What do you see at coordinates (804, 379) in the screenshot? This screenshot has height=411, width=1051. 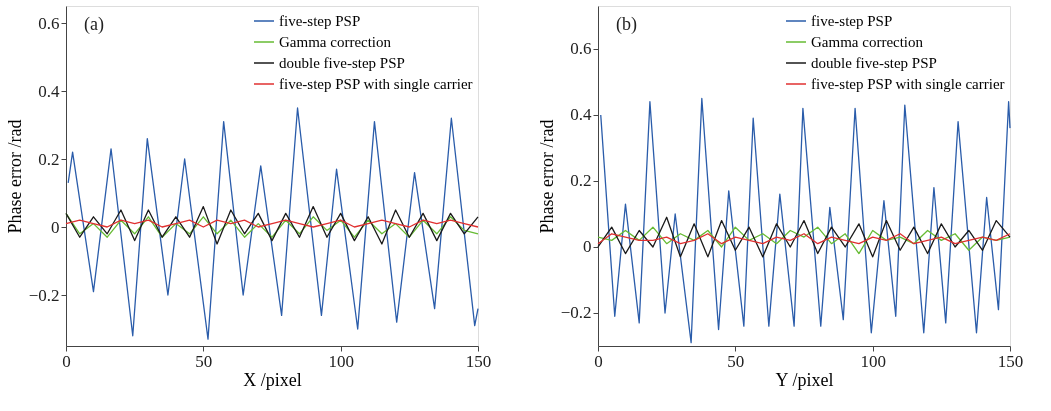 I see `x-axis-title: Y /pixel` at bounding box center [804, 379].